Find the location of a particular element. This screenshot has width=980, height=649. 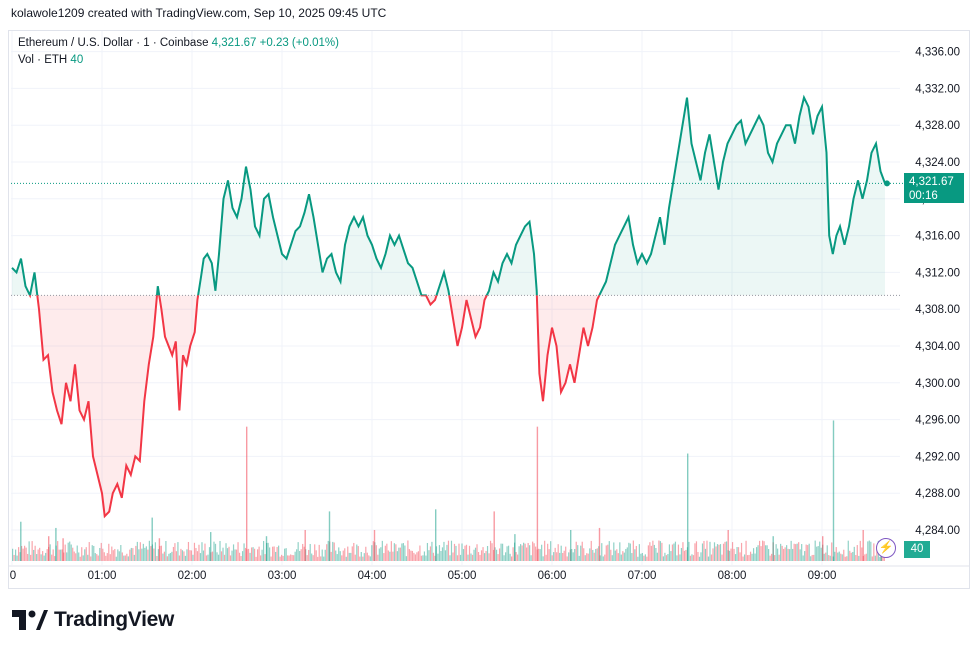

y-tick-label: 4,316.00 is located at coordinates (937, 237).